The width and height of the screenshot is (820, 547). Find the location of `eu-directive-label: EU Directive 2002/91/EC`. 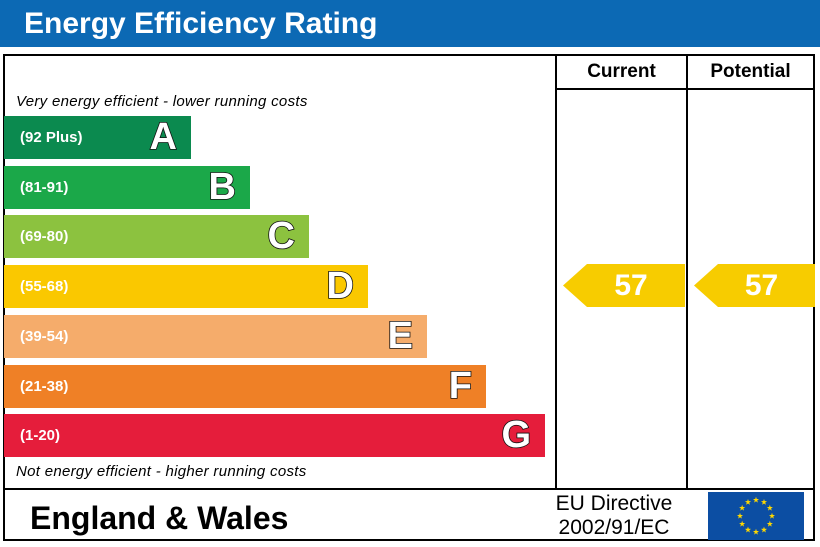

eu-directive-label: EU Directive 2002/91/EC is located at coordinates (614, 516).